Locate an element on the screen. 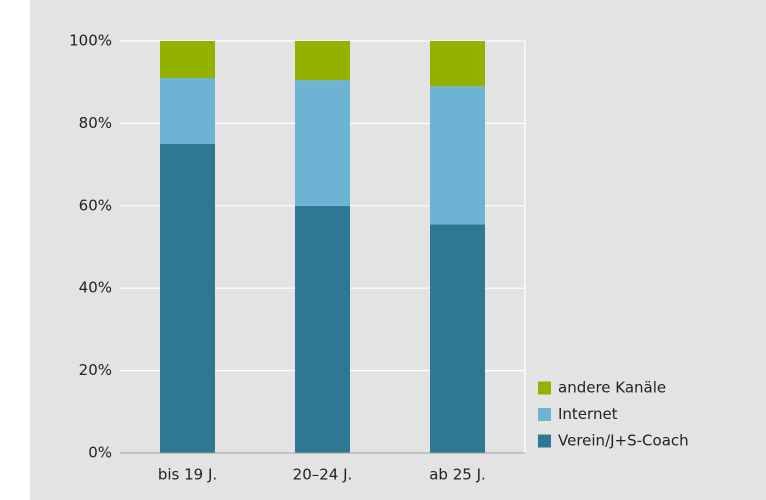 This screenshot has height=500, width=766. legend-label: andere Kanäle is located at coordinates (612, 388).